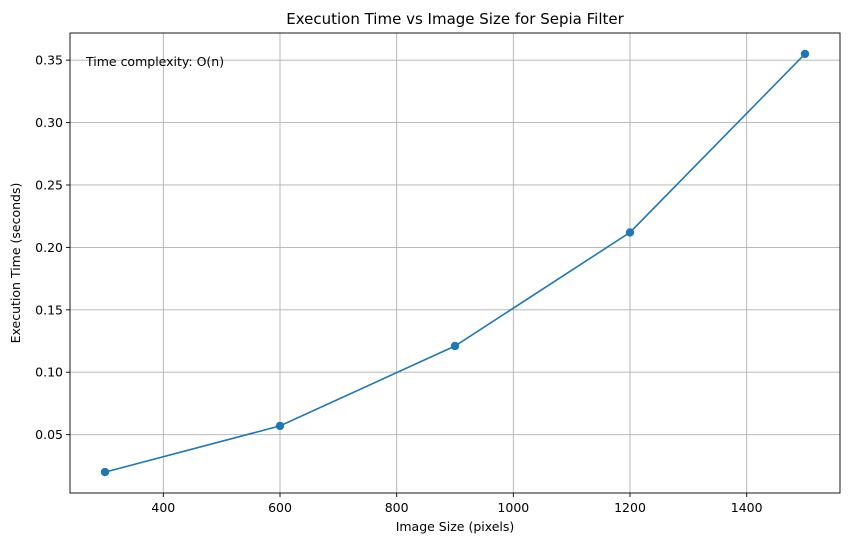 The height and width of the screenshot is (547, 855). Describe the element at coordinates (49, 184) in the screenshot. I see `y-tick-label: 0.25` at that location.